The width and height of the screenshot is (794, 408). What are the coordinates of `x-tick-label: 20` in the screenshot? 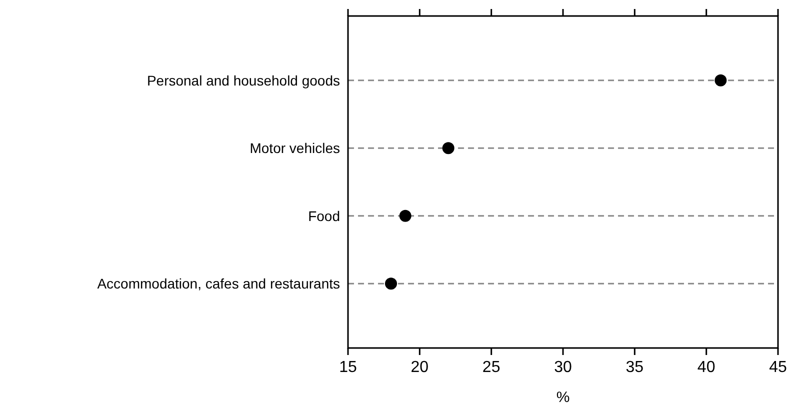 It's located at (419, 367).